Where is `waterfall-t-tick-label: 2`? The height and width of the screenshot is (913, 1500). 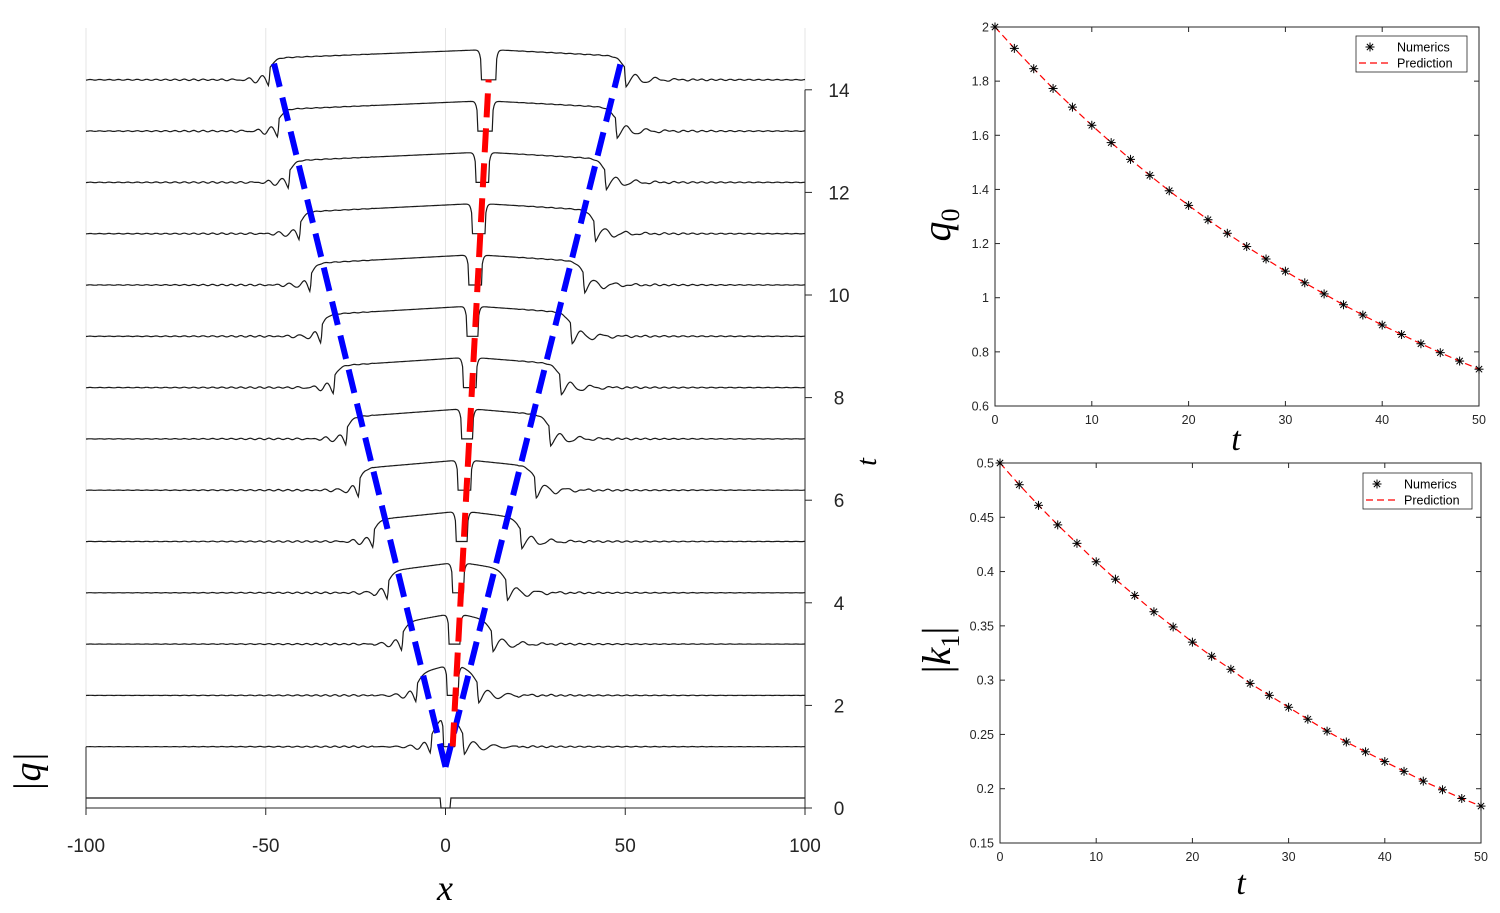 waterfall-t-tick-label: 2 is located at coordinates (839, 706).